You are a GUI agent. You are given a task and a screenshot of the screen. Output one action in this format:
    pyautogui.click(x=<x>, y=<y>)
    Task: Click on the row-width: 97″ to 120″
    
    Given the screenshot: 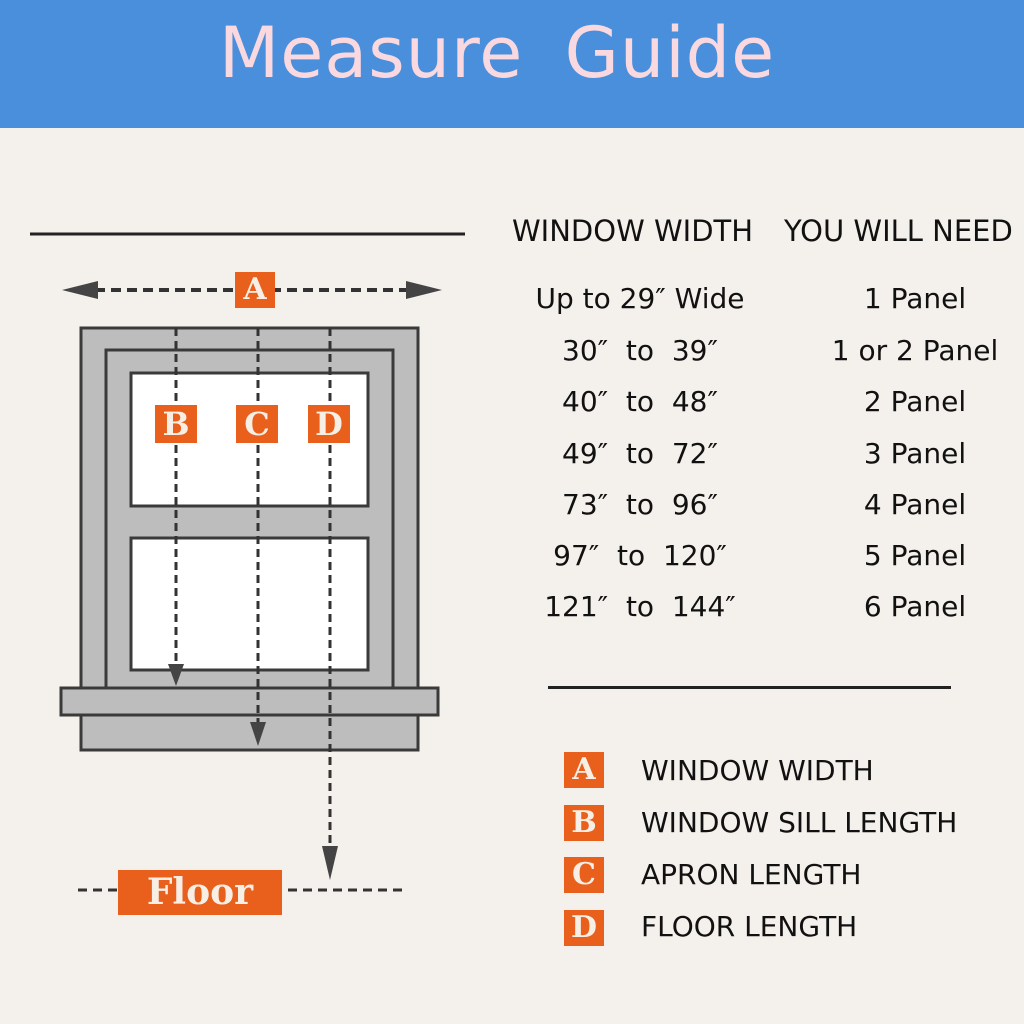 What is the action you would take?
    pyautogui.click(x=640, y=555)
    